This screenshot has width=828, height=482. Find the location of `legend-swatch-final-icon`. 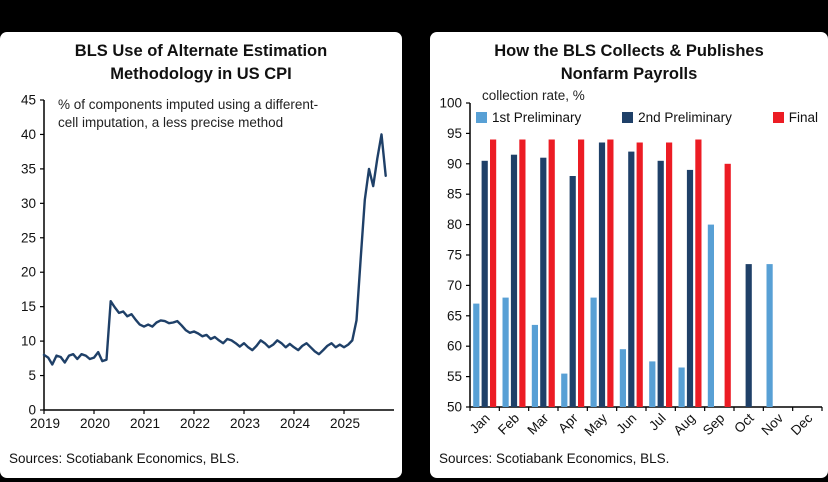

legend-swatch-final-icon is located at coordinates (778, 117).